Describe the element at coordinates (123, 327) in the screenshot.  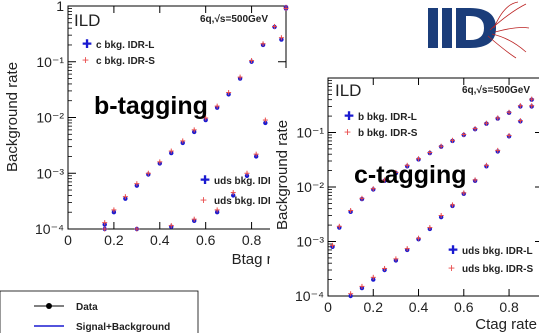
I see `legend-entry: Signal+Background` at that location.